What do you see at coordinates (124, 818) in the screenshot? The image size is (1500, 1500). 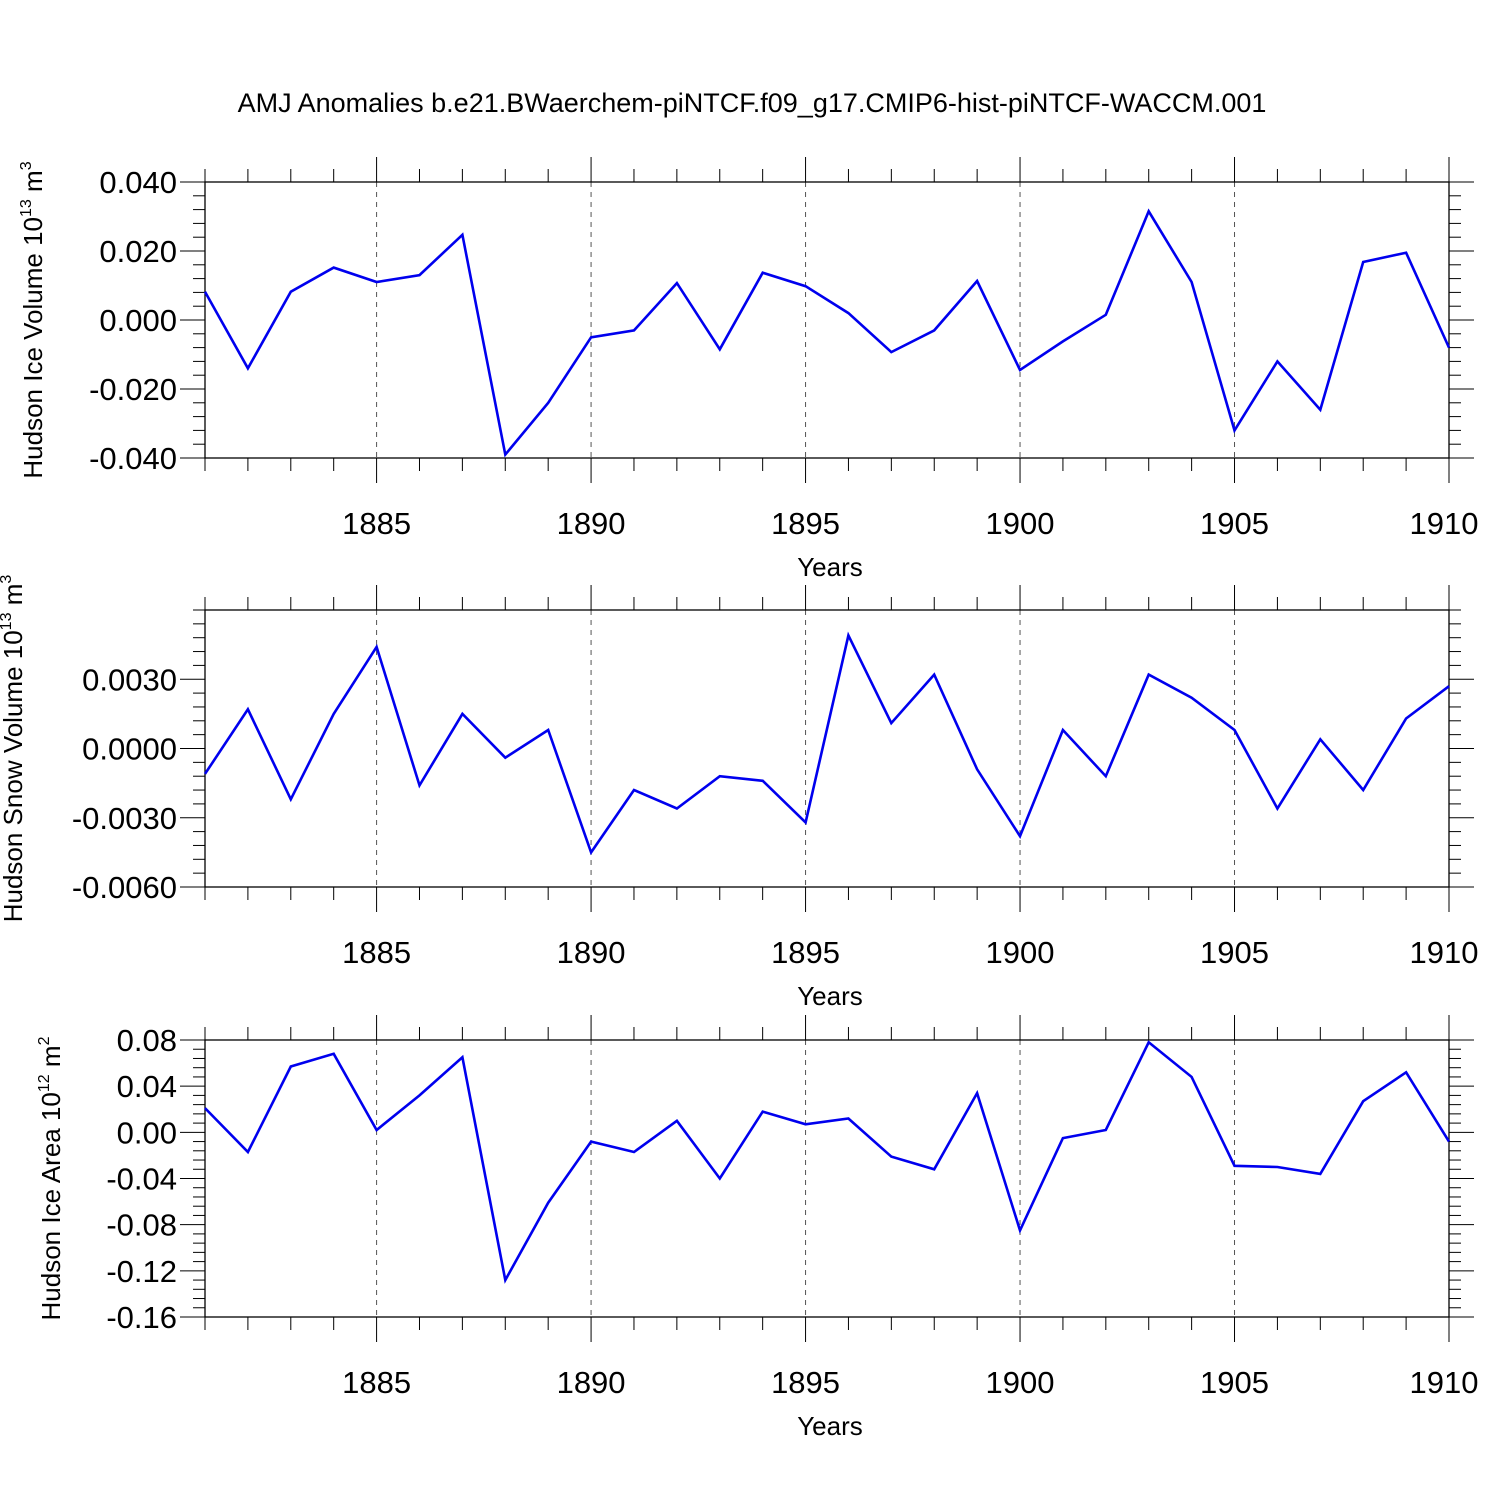 I see `y-tick-label: -0.0030` at bounding box center [124, 818].